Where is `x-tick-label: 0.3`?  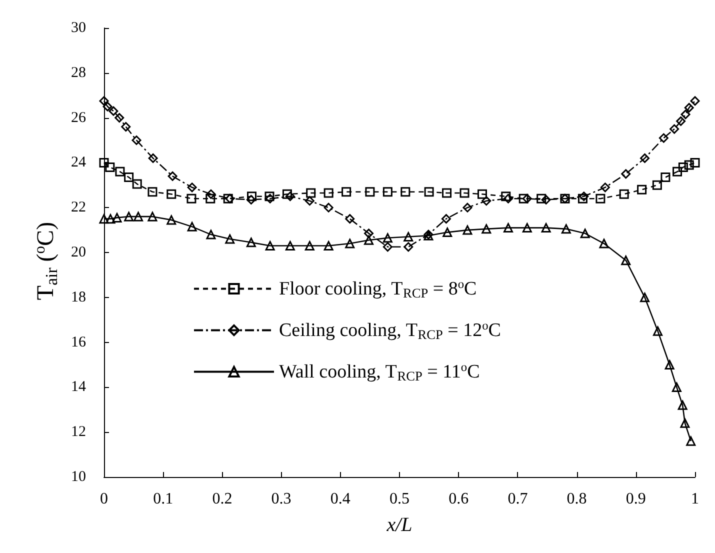
x-tick-label: 0.3 is located at coordinates (281, 499).